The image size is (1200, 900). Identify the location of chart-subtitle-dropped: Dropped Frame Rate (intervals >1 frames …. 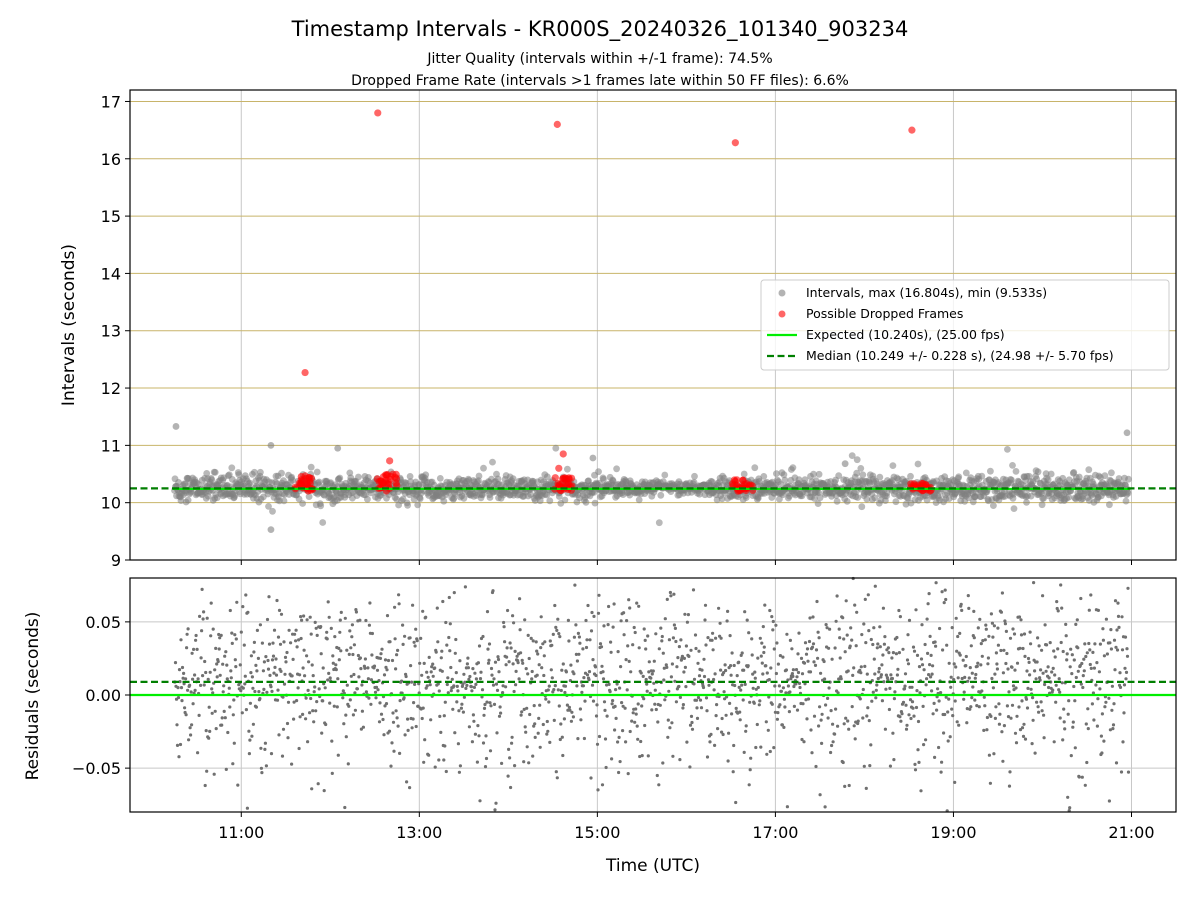
(600, 81).